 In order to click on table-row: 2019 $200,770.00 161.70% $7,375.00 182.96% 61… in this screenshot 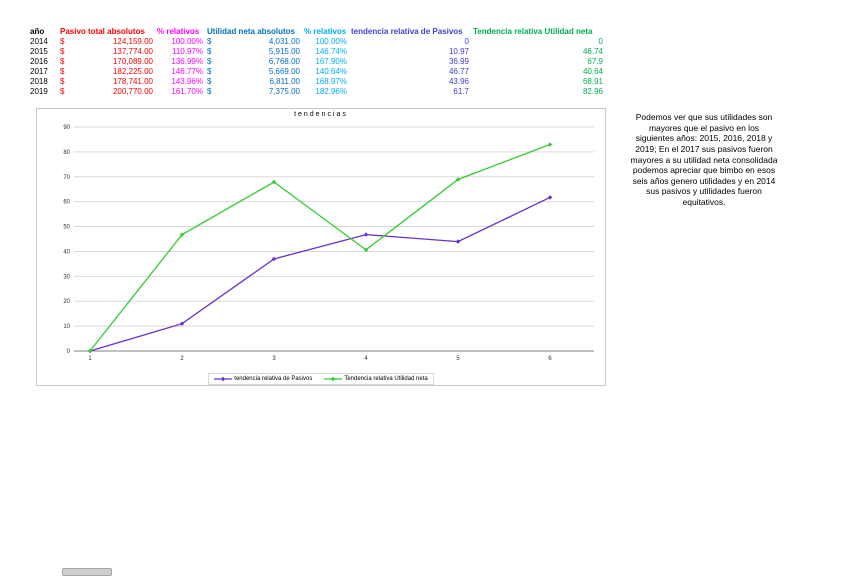, I will do `click(316, 92)`.